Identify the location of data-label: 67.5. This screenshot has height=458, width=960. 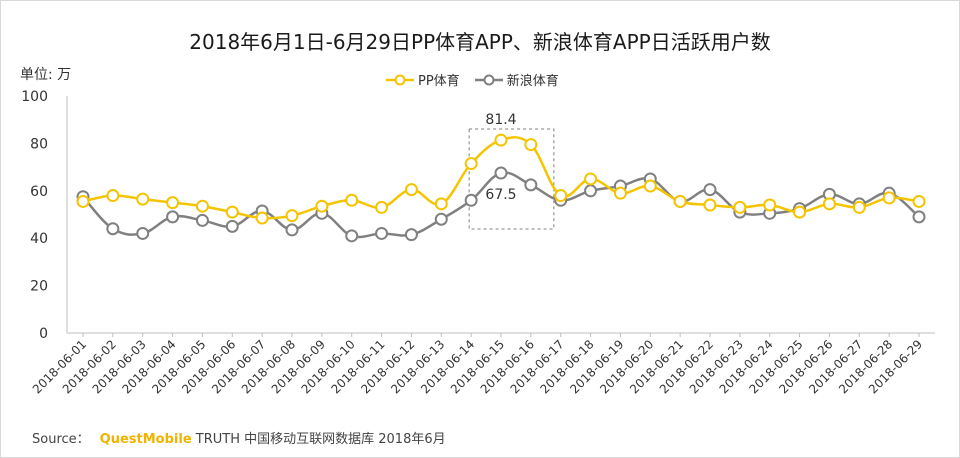
(500, 195).